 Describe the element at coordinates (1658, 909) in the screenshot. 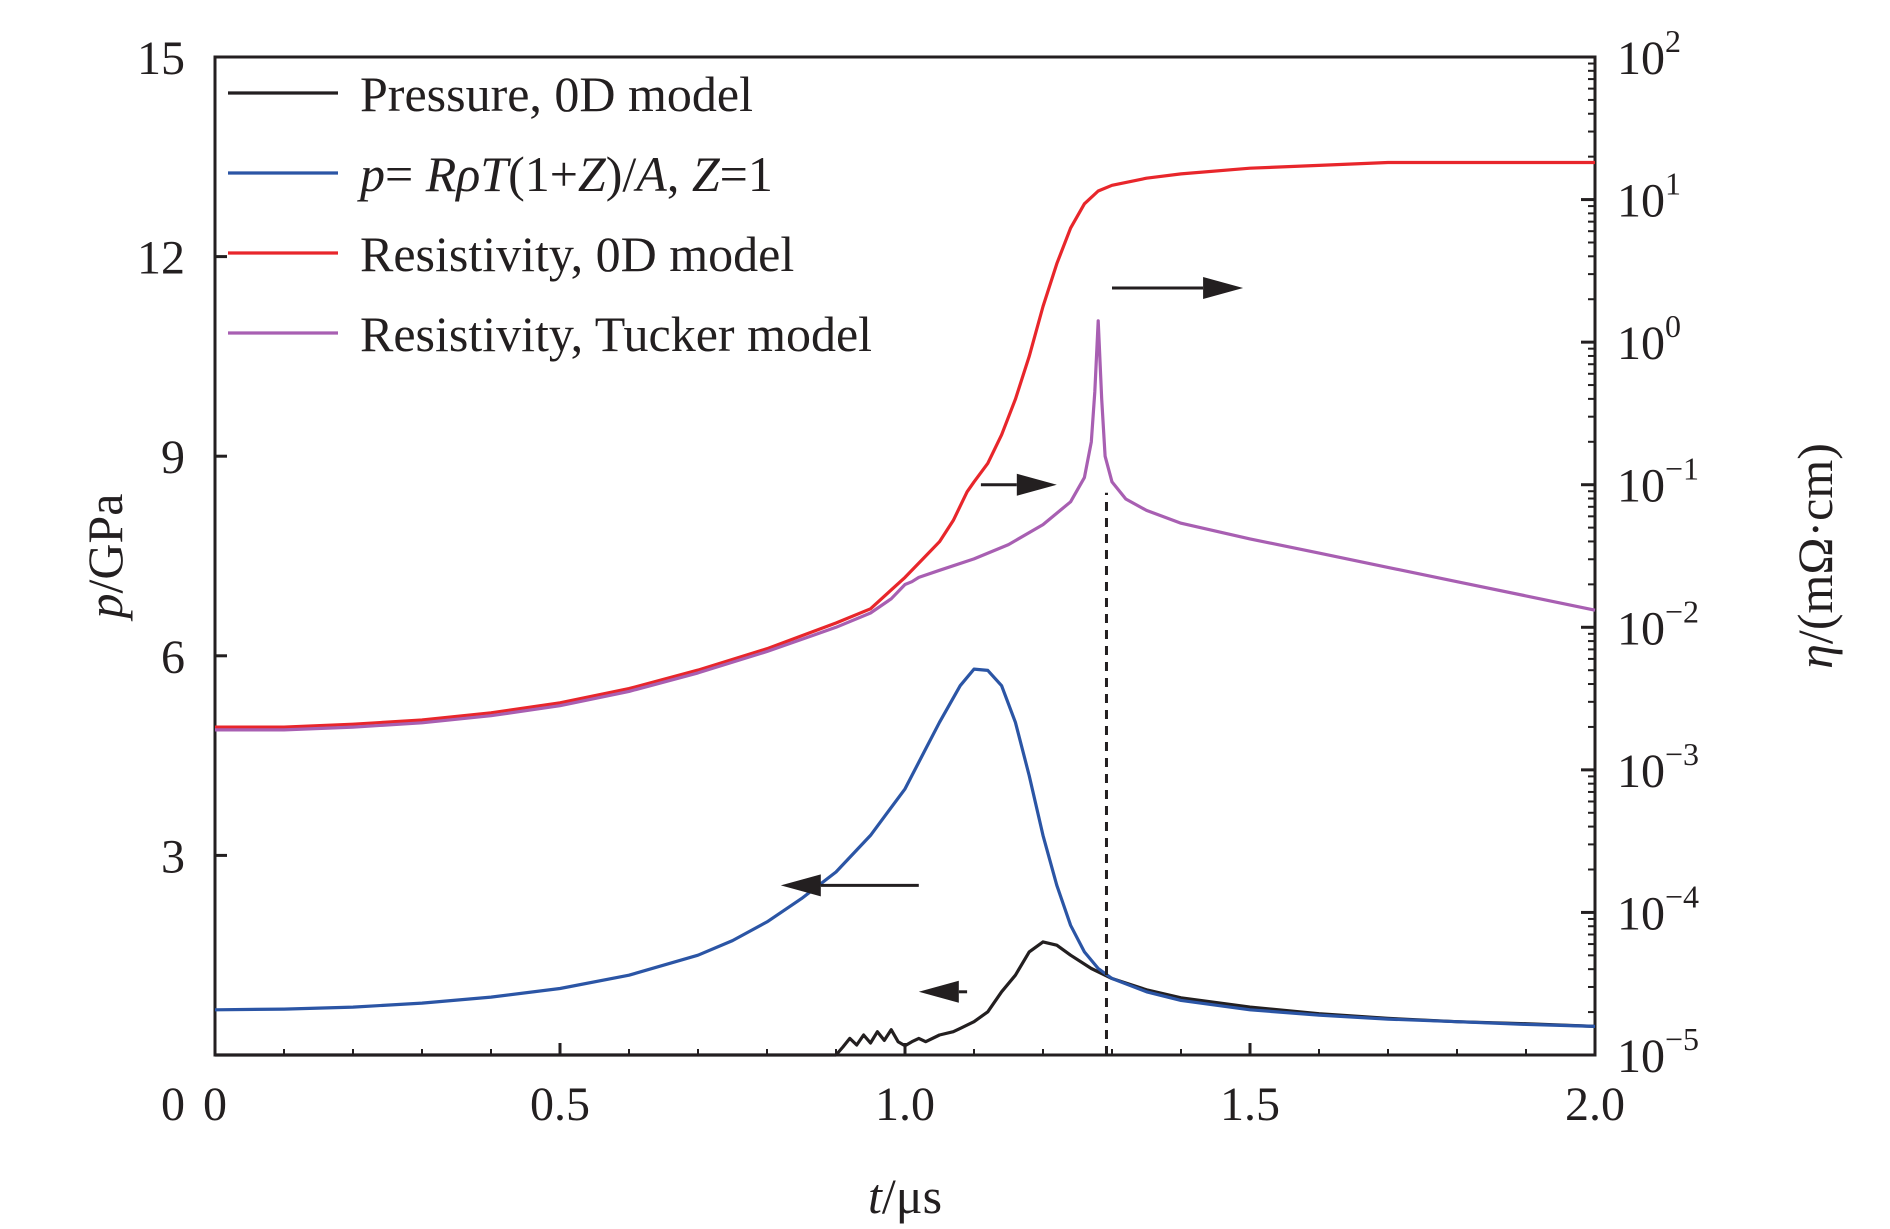

I see `y-right-tick-label: 10⁻⁴` at that location.